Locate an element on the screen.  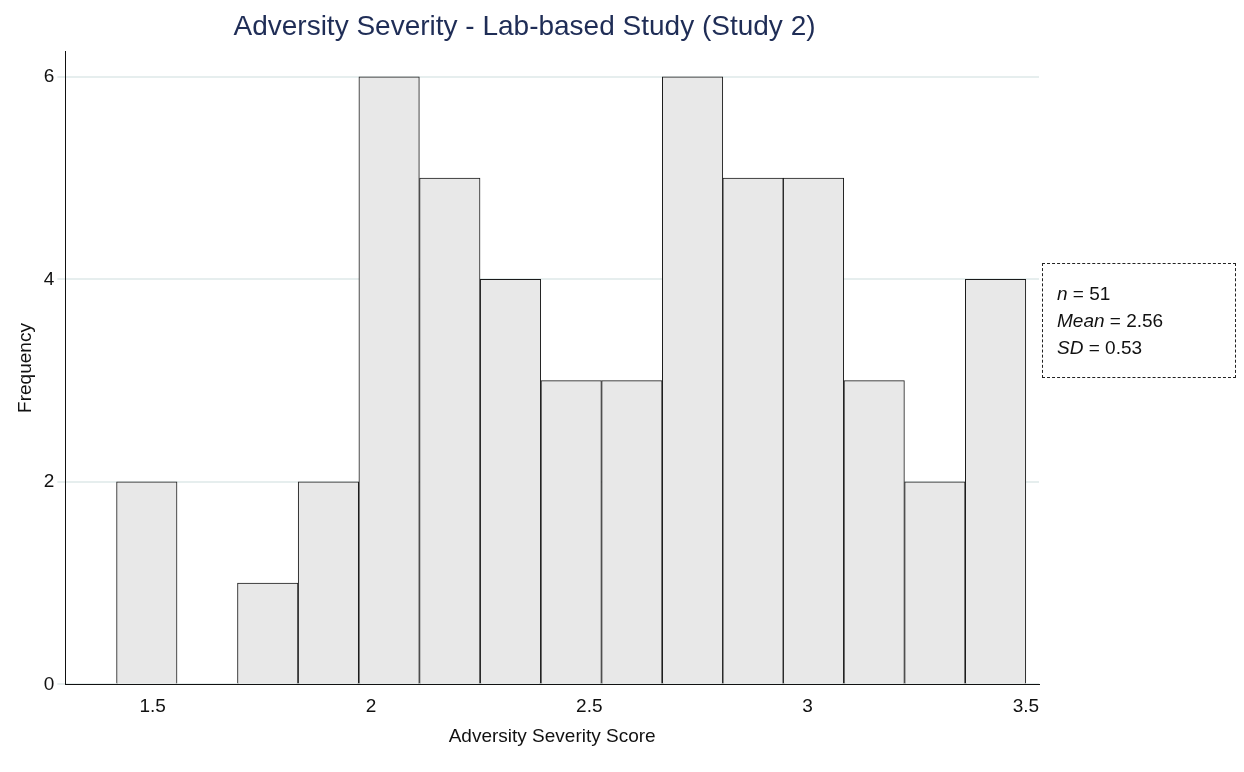
text: SD = 0.53 is located at coordinates (1100, 348).